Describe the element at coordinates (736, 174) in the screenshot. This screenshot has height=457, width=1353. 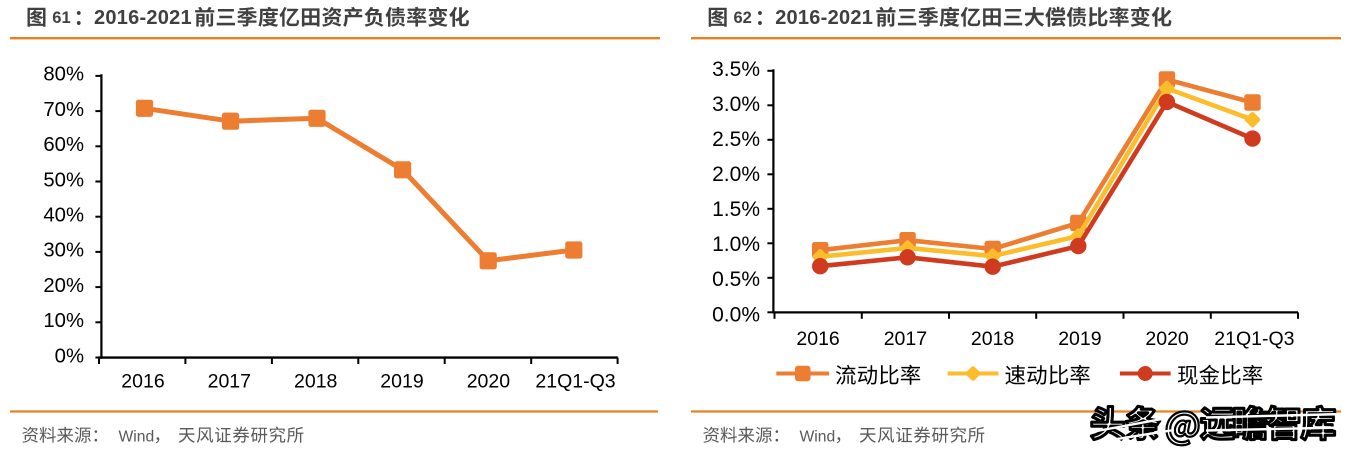
I see `svg-text: 2.0%` at that location.